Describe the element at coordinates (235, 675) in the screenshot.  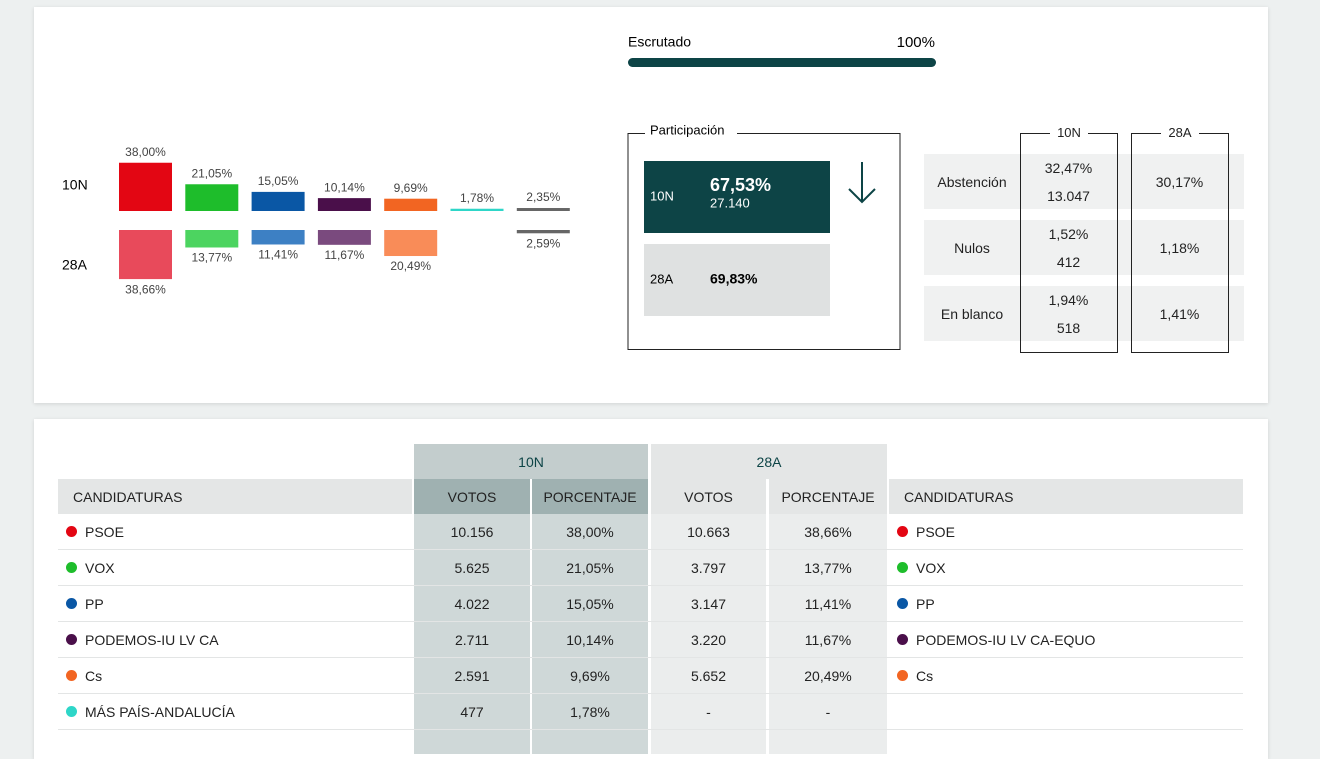
I see `party-cell: Cs` at that location.